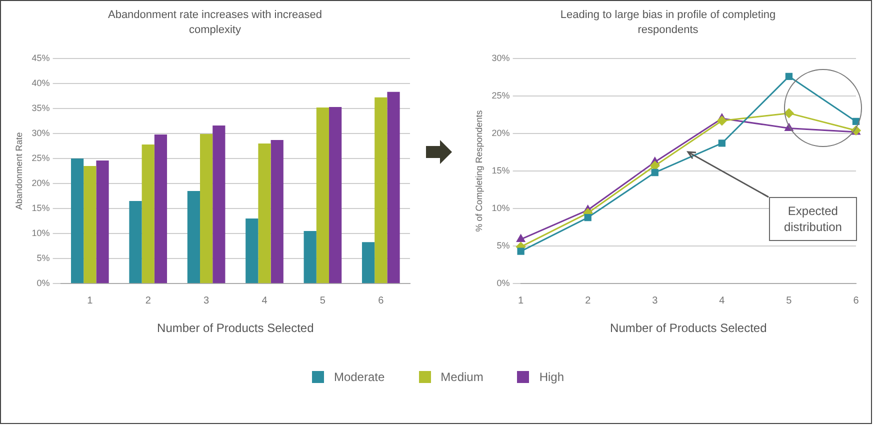  Describe the element at coordinates (19, 171) in the screenshot. I see `y-axis-title: Abandonment Rate` at that location.